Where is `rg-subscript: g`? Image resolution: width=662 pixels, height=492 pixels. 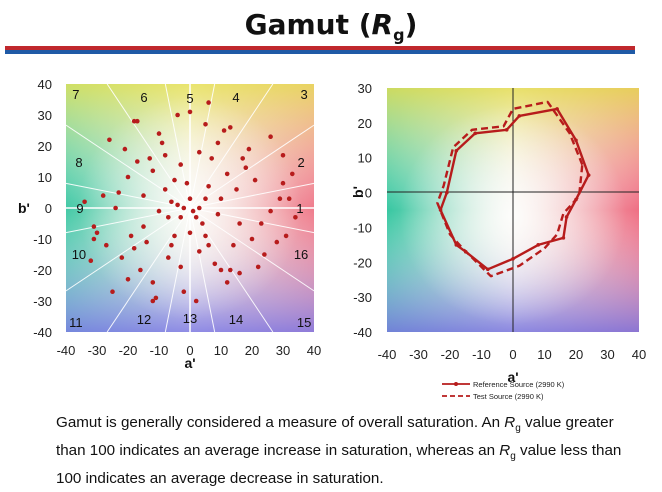
rg-subscript: g is located at coordinates (399, 35).